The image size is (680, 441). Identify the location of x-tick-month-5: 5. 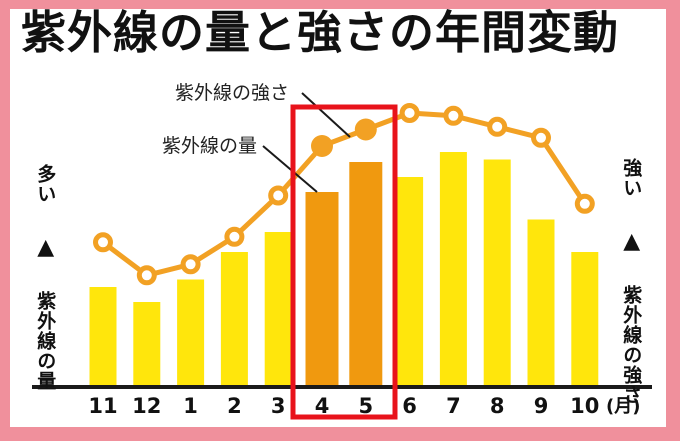
(366, 406).